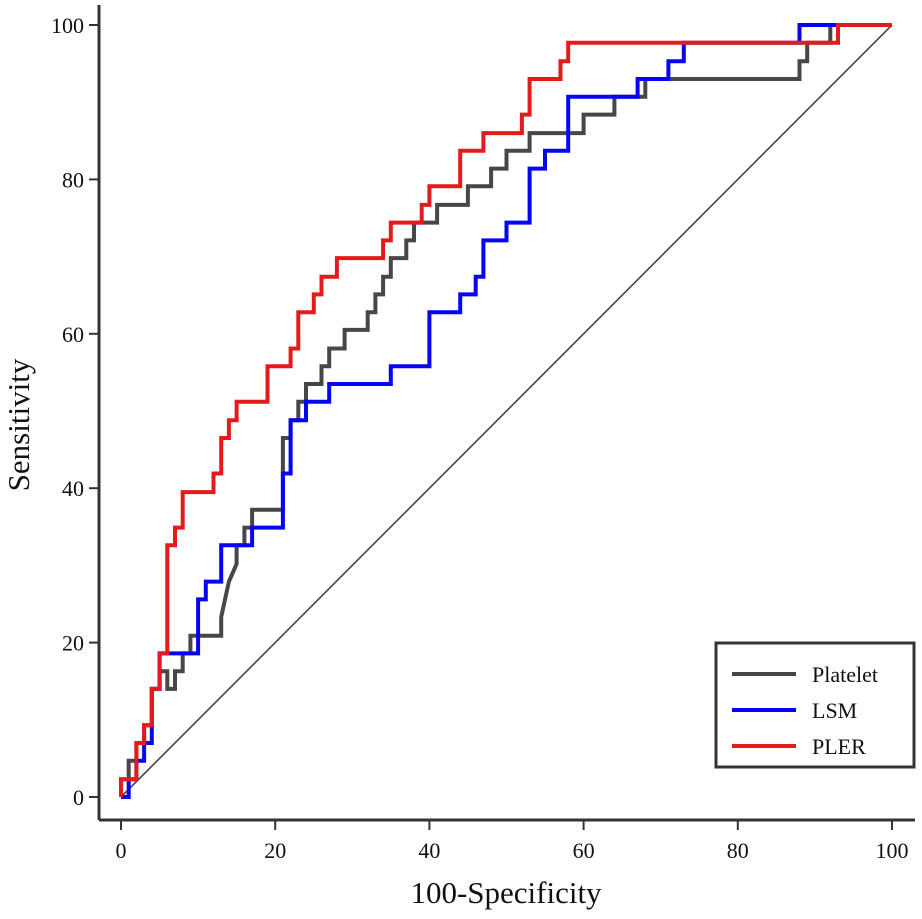 The image size is (922, 919). What do you see at coordinates (584, 850) in the screenshot?
I see `x-tick-label: 60` at bounding box center [584, 850].